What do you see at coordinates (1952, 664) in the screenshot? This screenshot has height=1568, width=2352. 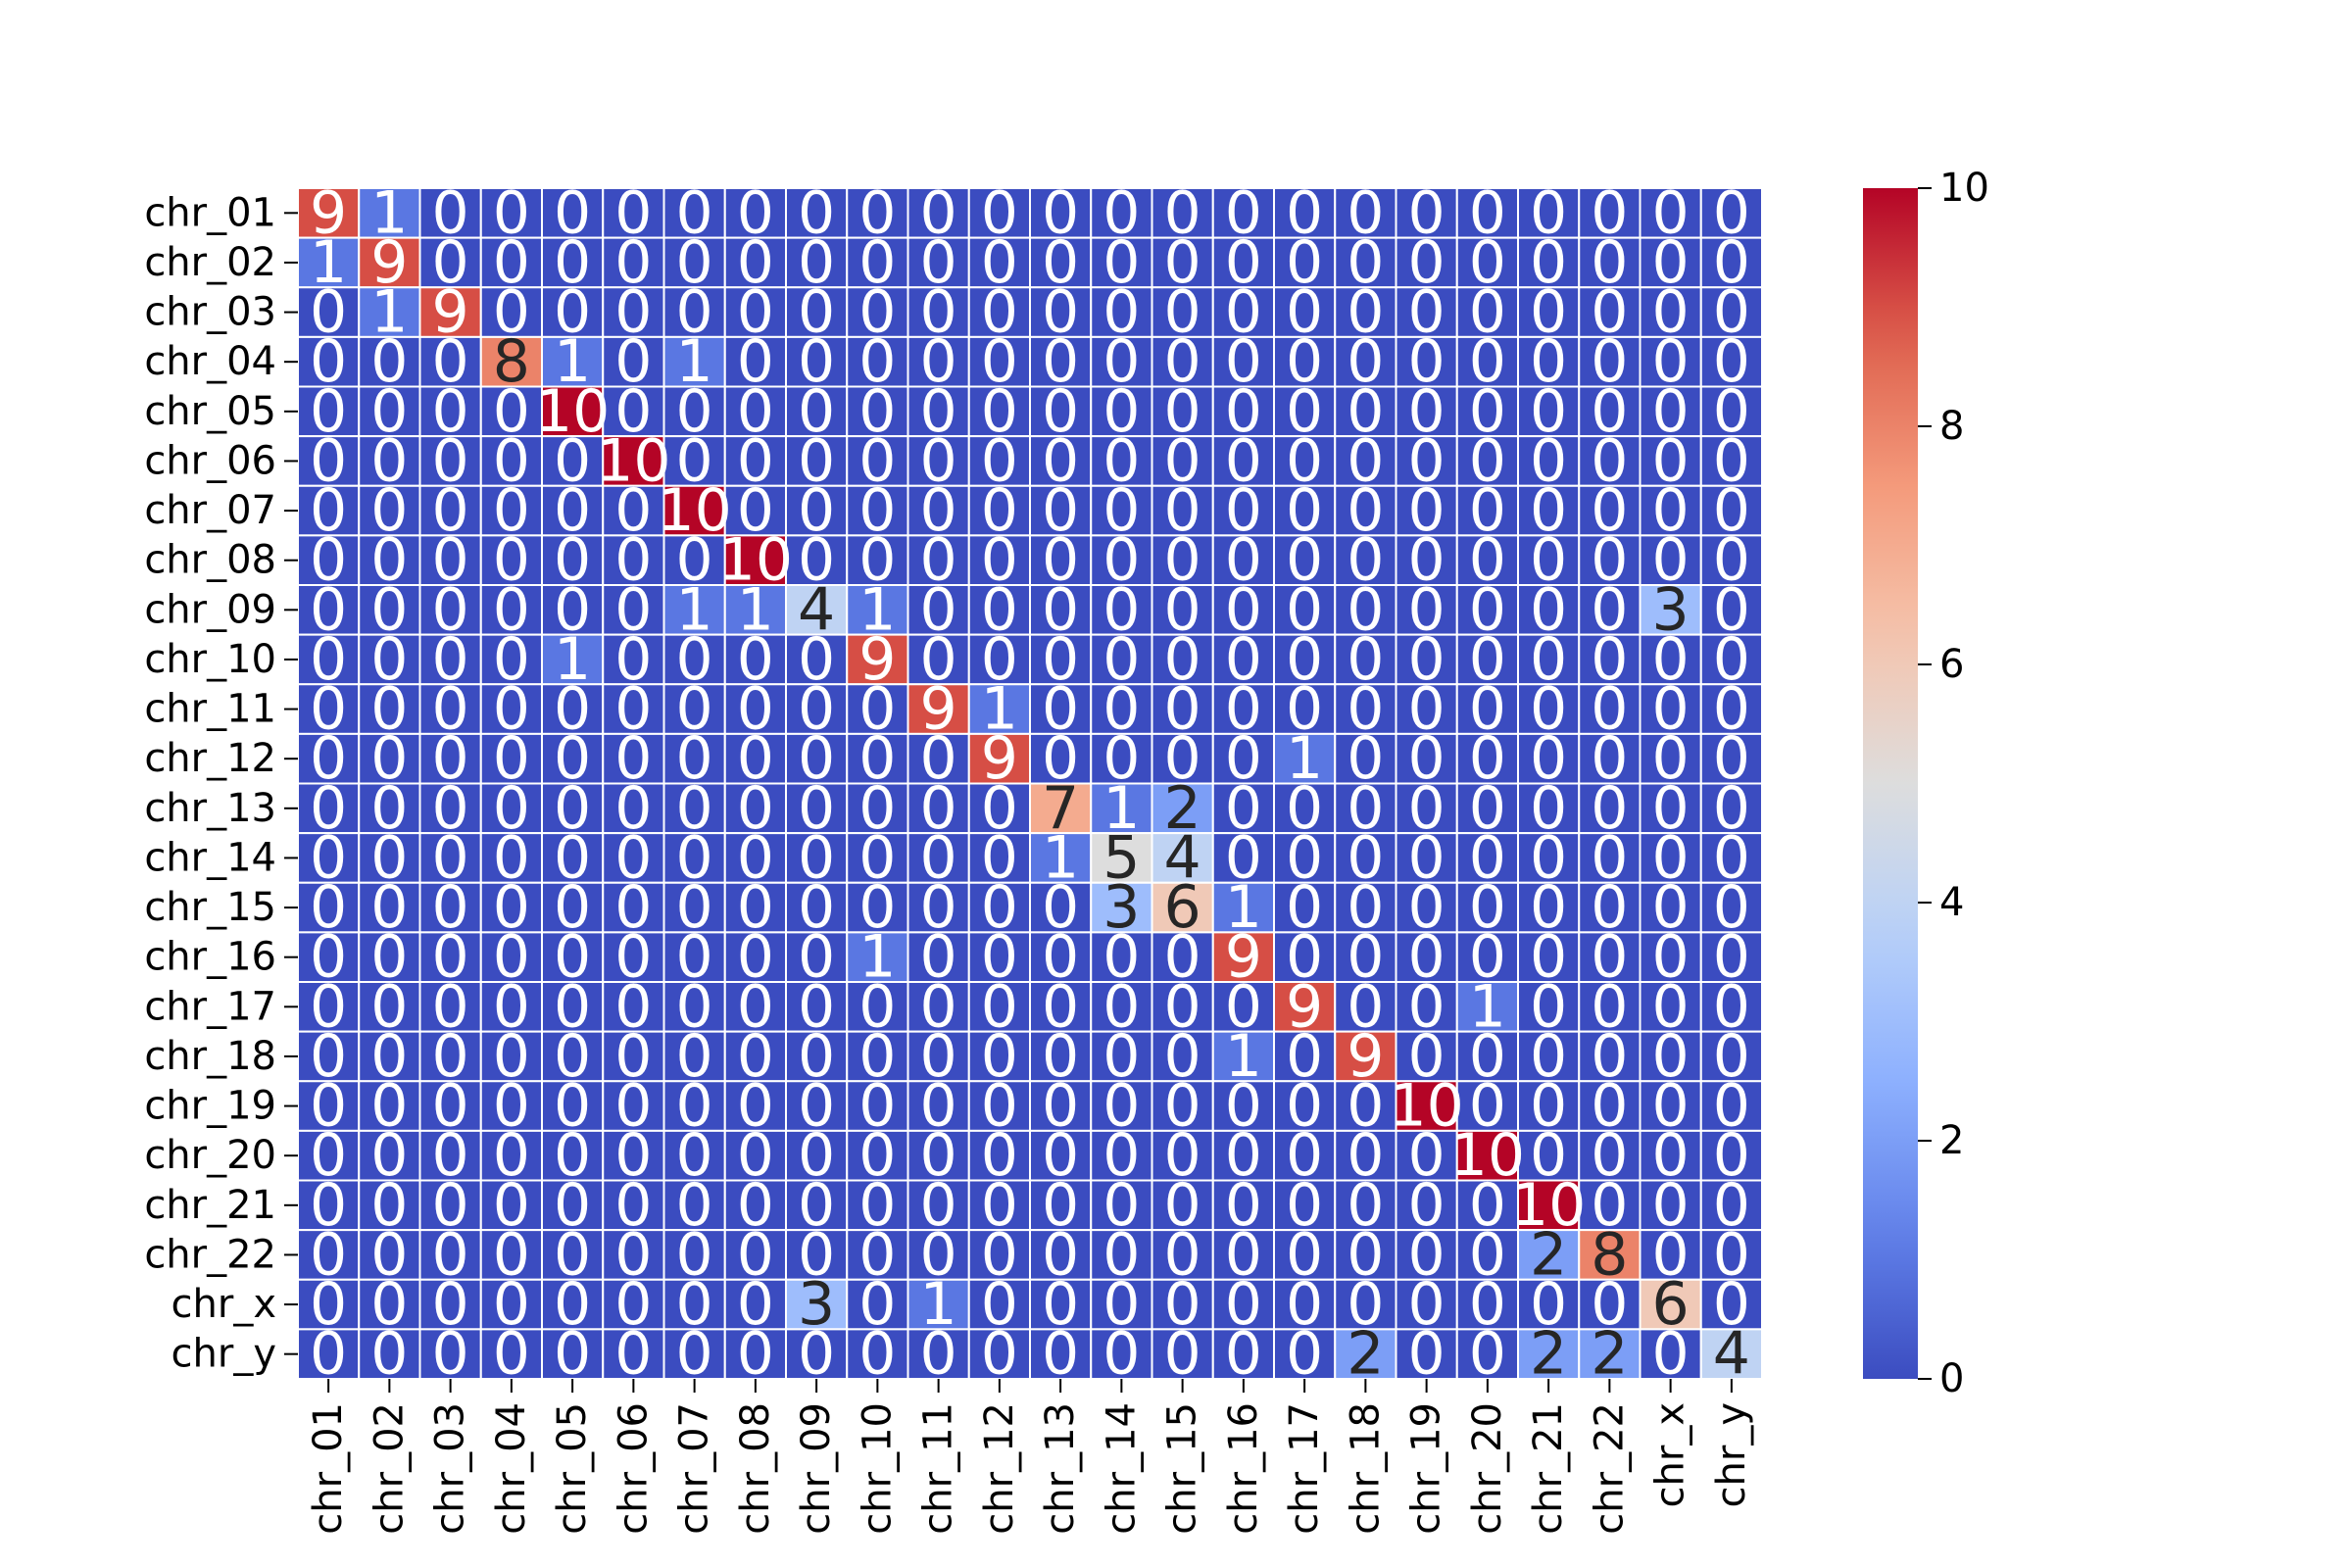 I see `colorbar-tick-label: 6` at bounding box center [1952, 664].